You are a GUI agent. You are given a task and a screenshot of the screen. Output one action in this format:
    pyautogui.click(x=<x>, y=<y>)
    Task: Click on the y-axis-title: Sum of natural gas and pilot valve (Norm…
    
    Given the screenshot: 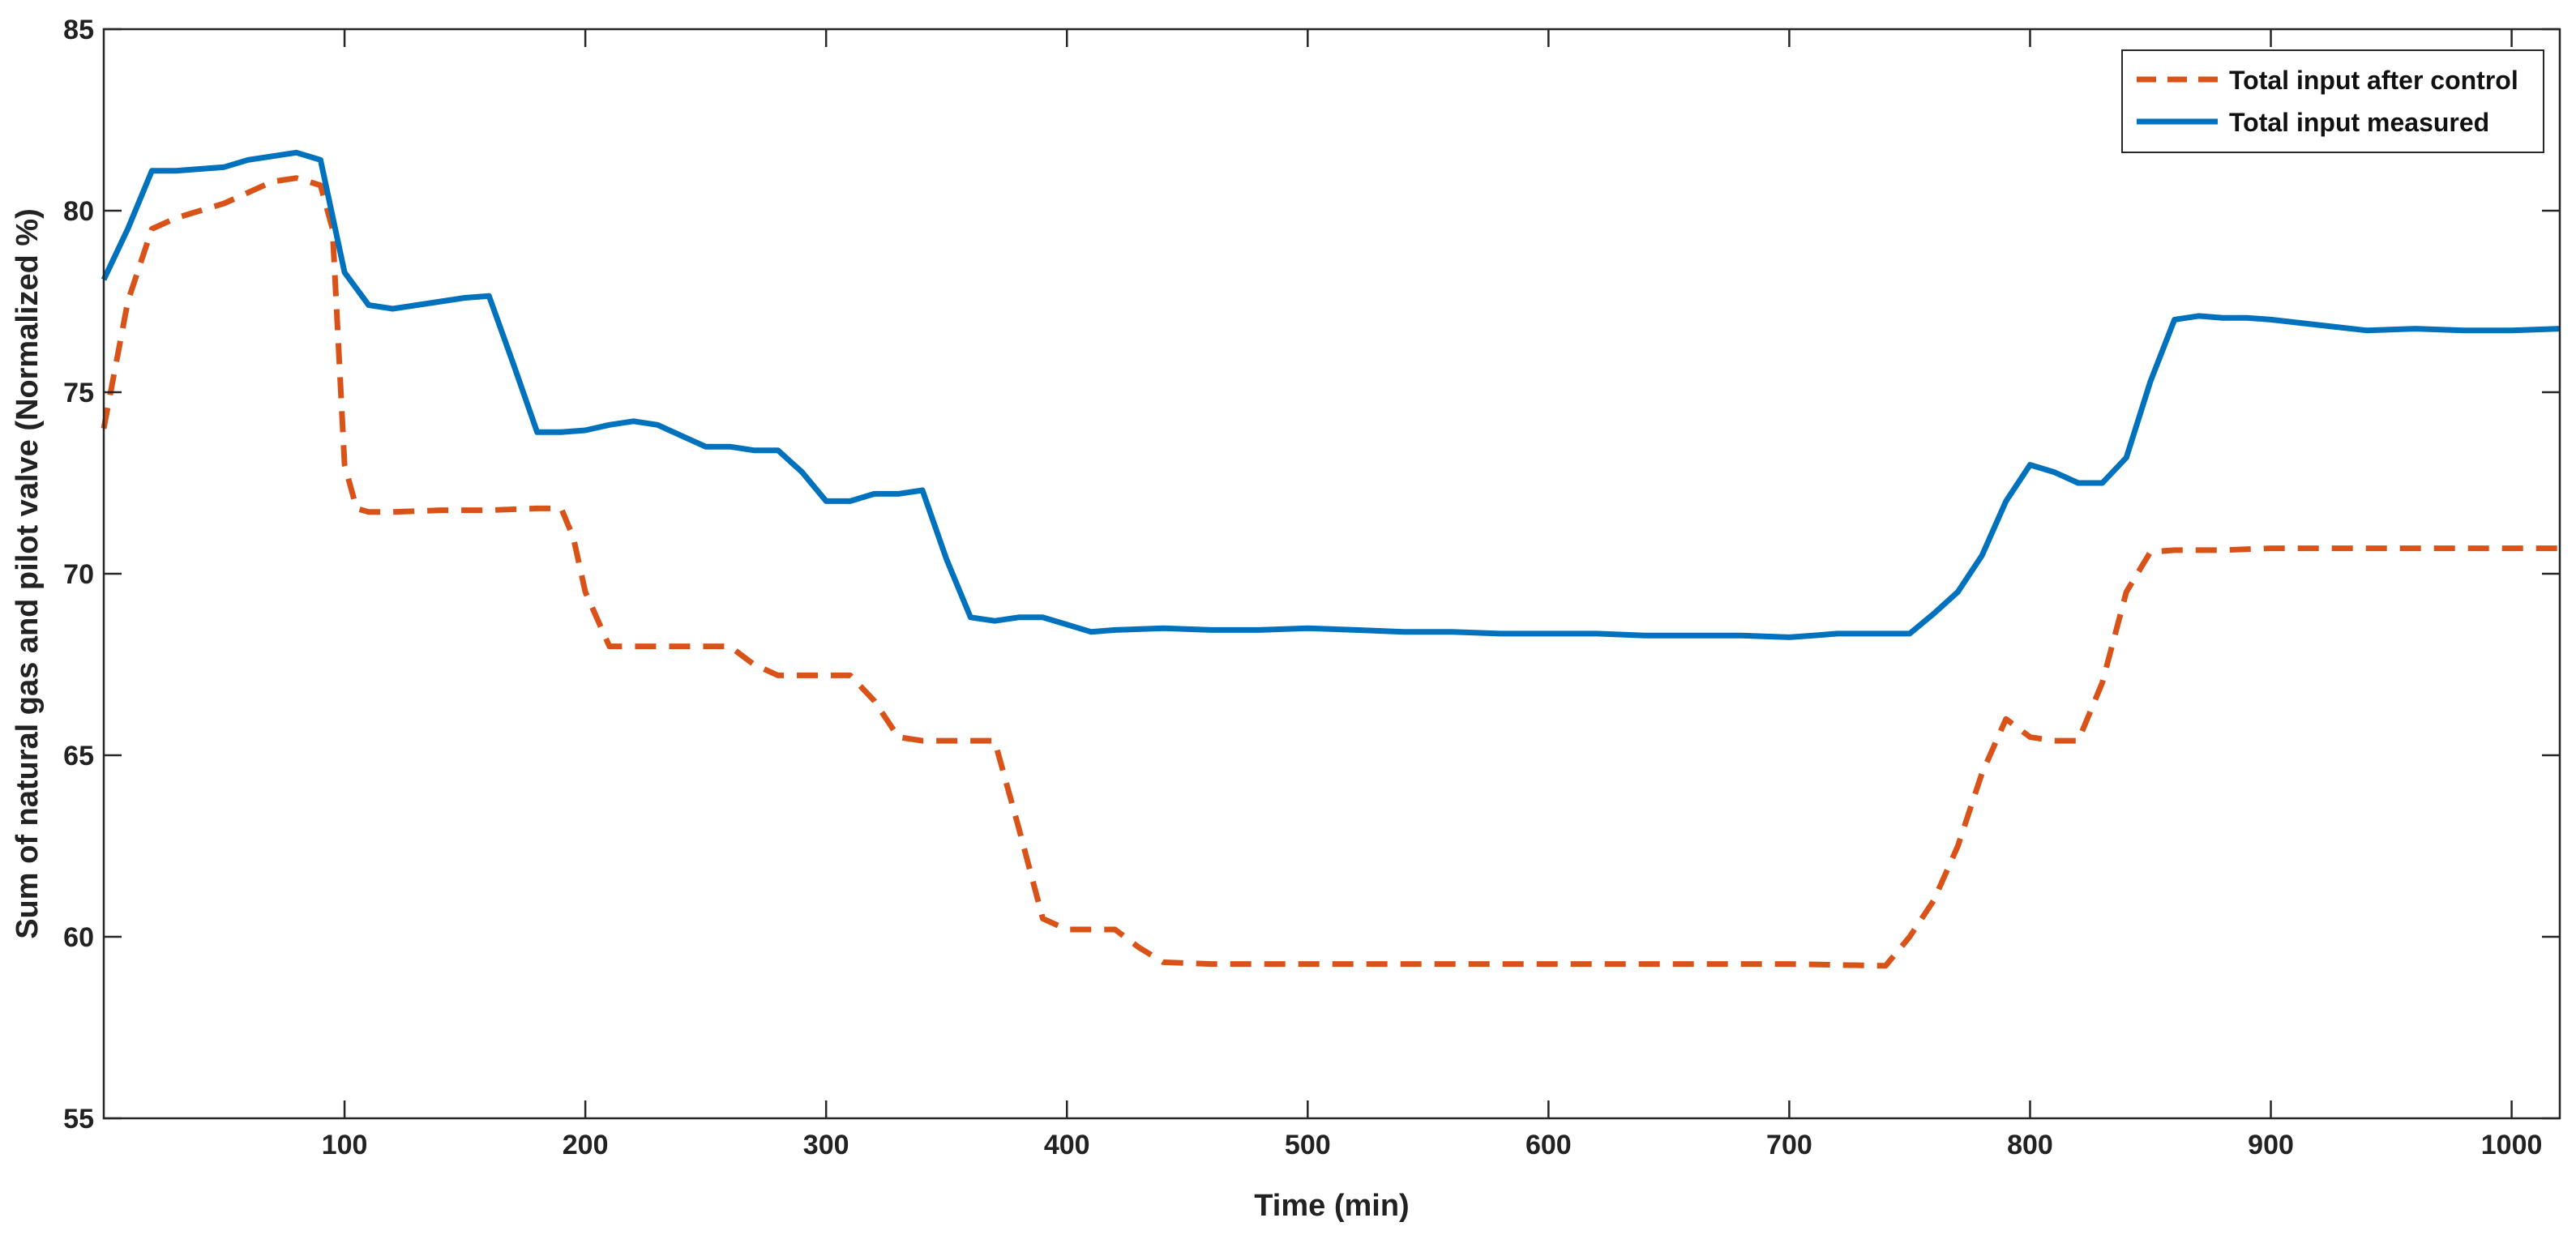 What is the action you would take?
    pyautogui.click(x=28, y=573)
    